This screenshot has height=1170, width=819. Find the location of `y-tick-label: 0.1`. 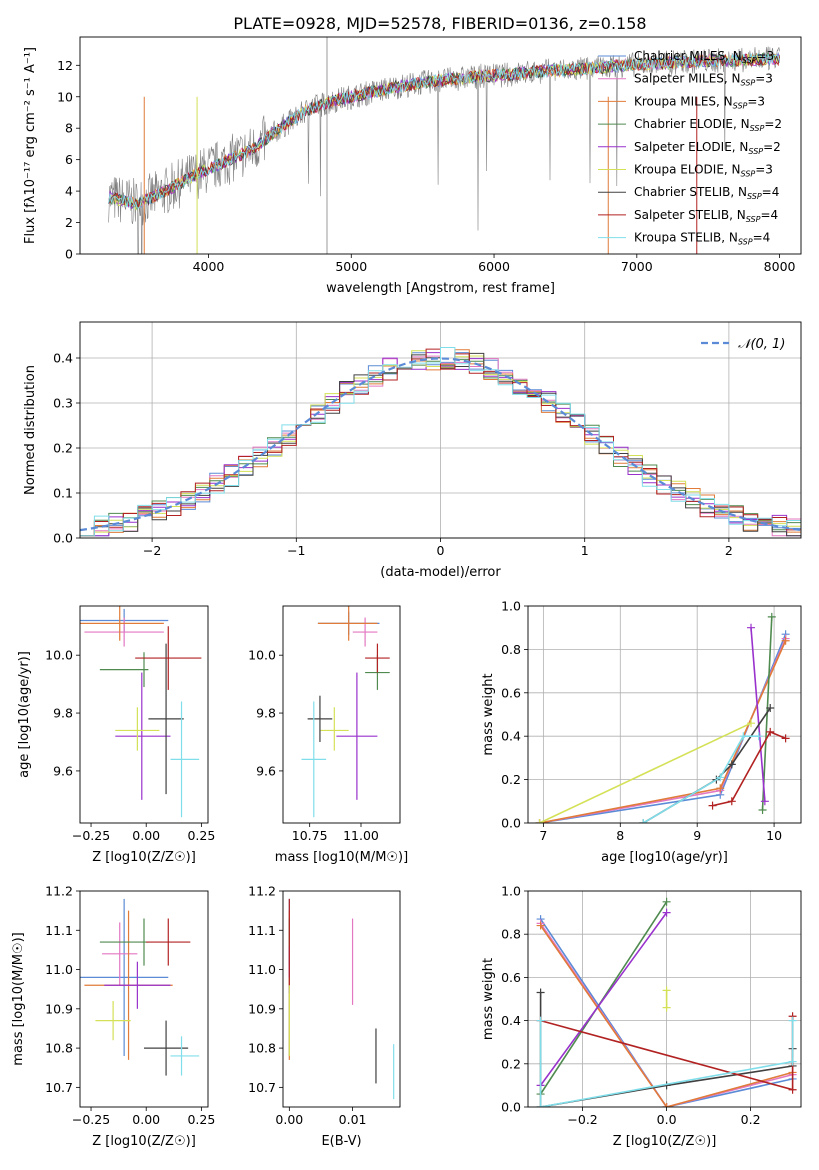

y-tick-label: 0.1 is located at coordinates (63, 493).